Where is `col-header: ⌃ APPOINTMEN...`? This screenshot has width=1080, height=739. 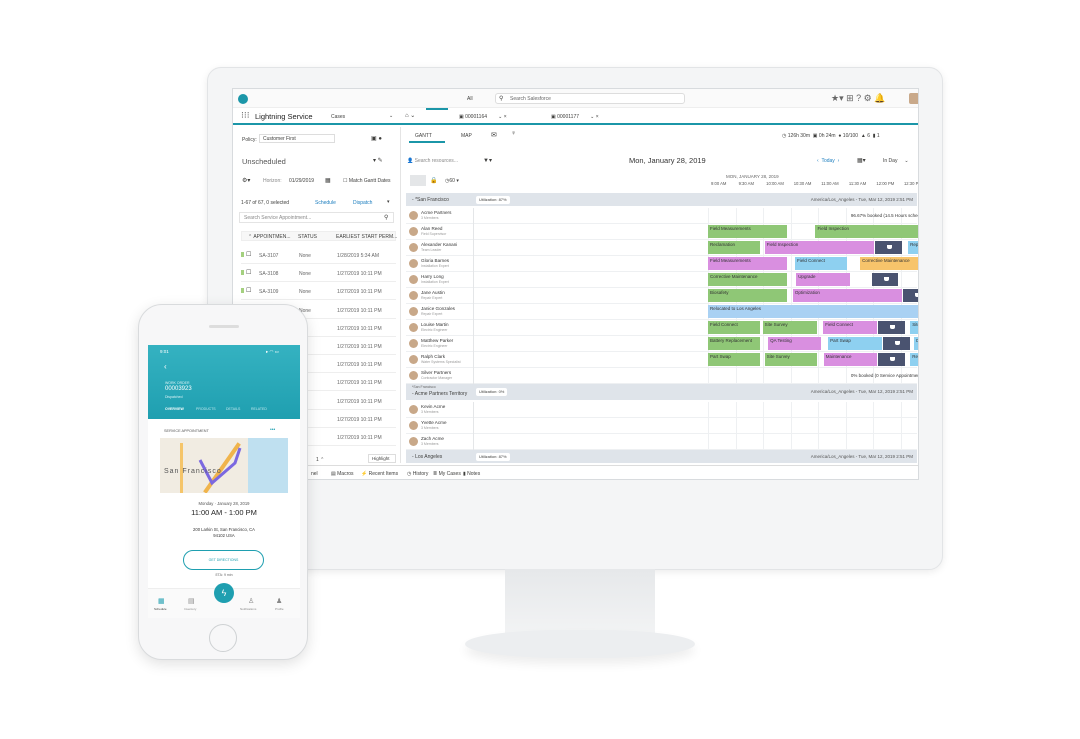 col-header: ⌃ APPOINTMEN... is located at coordinates (269, 237).